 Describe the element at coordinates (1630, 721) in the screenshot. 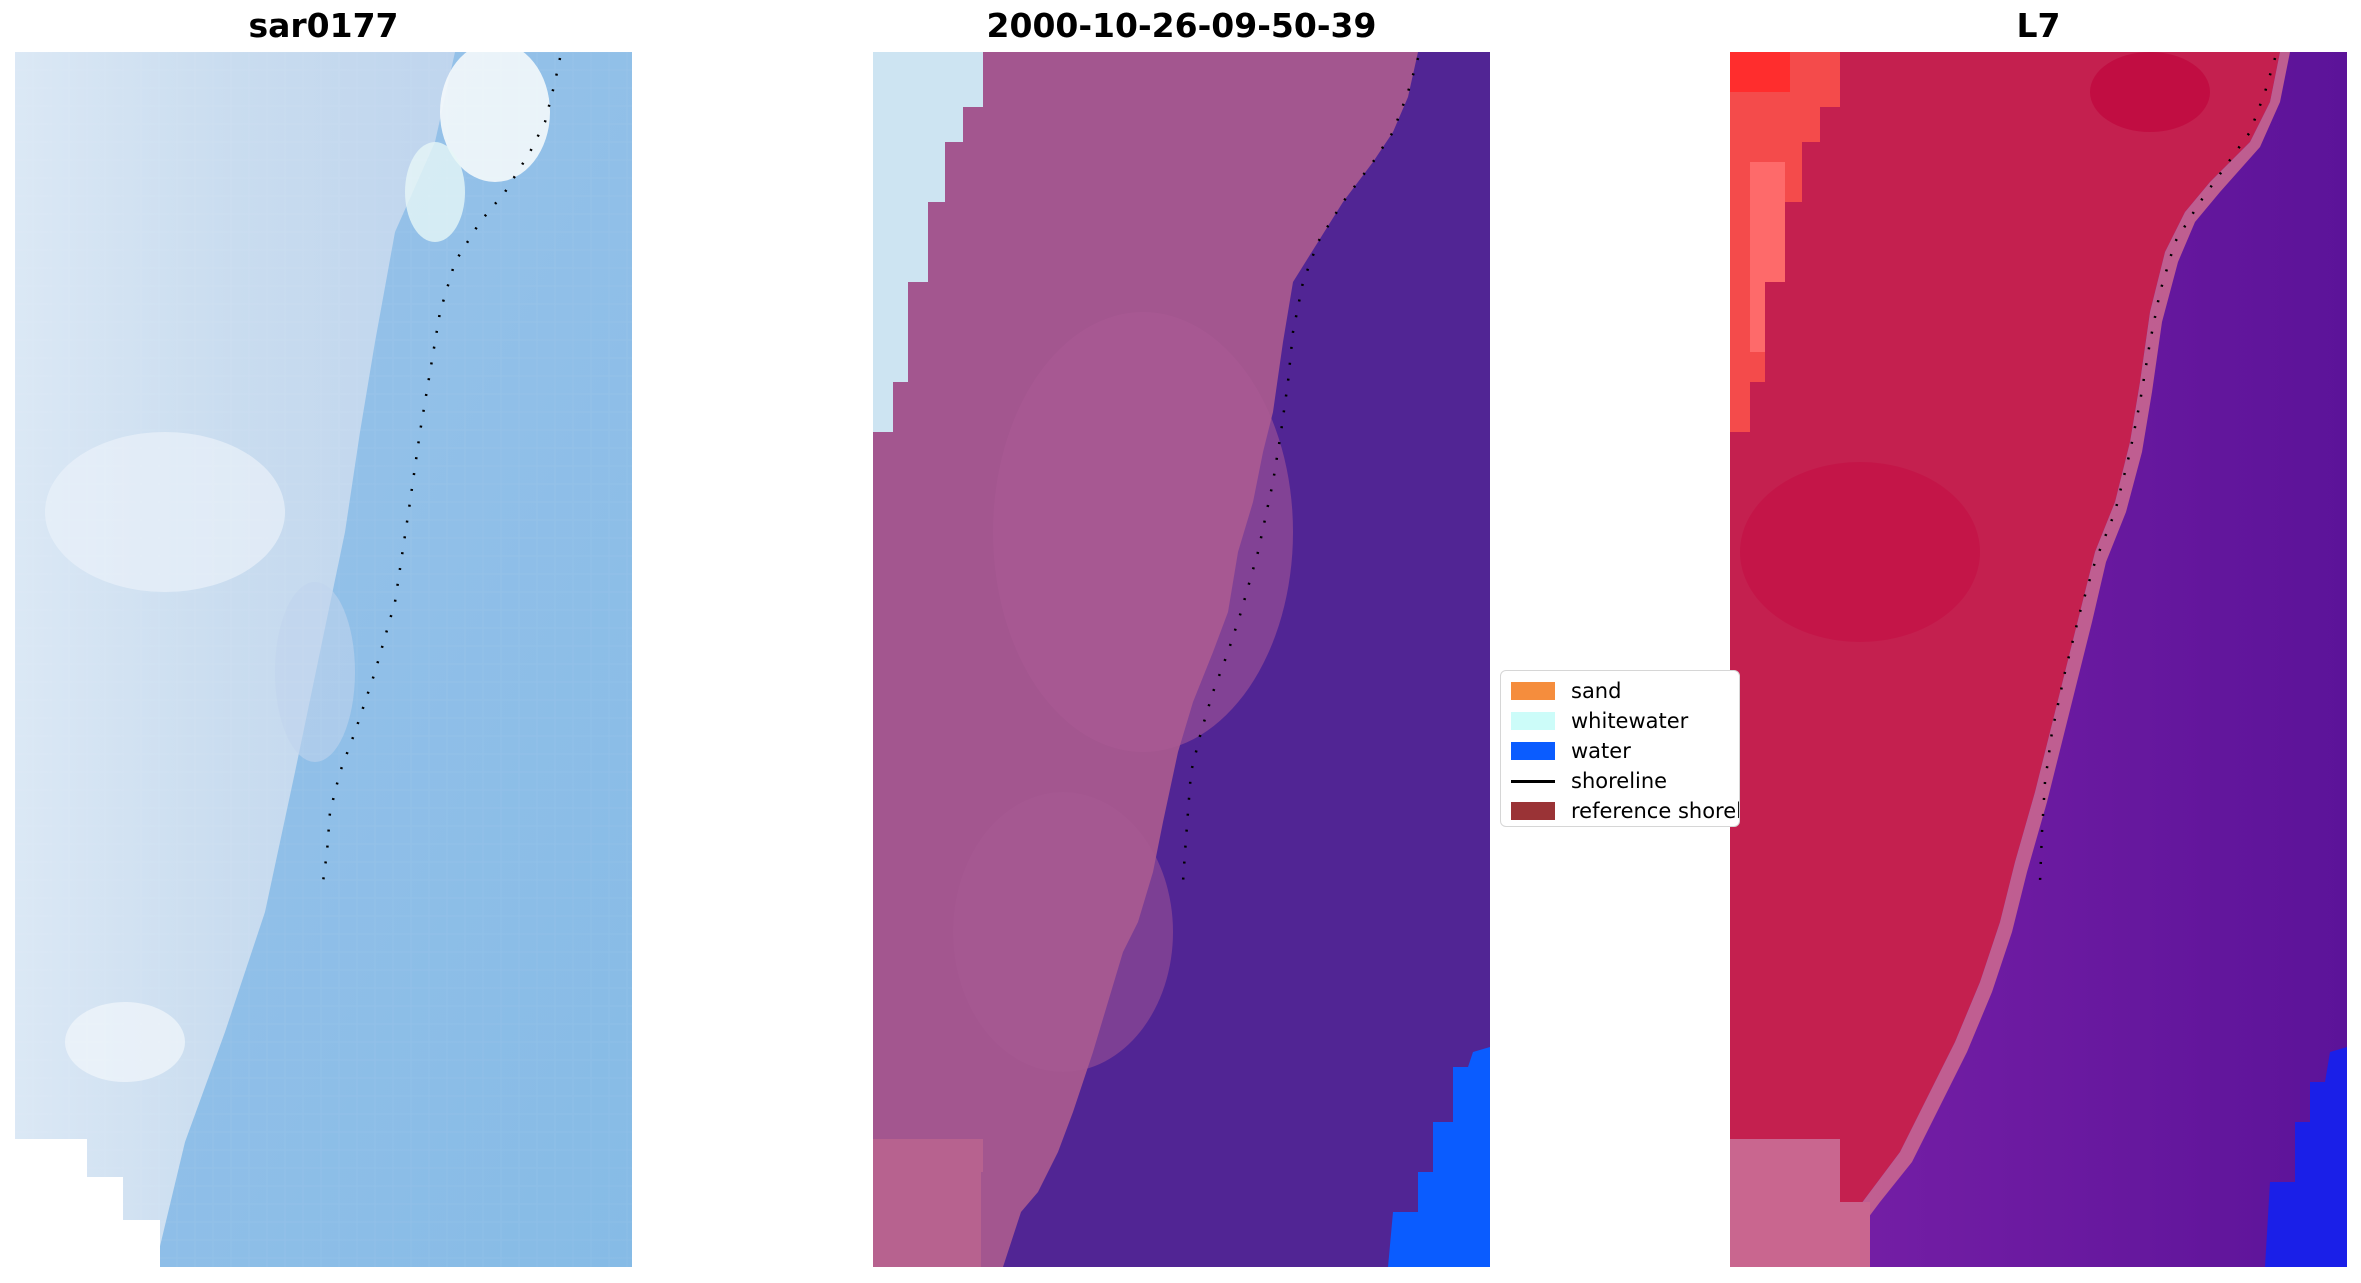

I see `legend-label-whitewater: whitewater` at that location.